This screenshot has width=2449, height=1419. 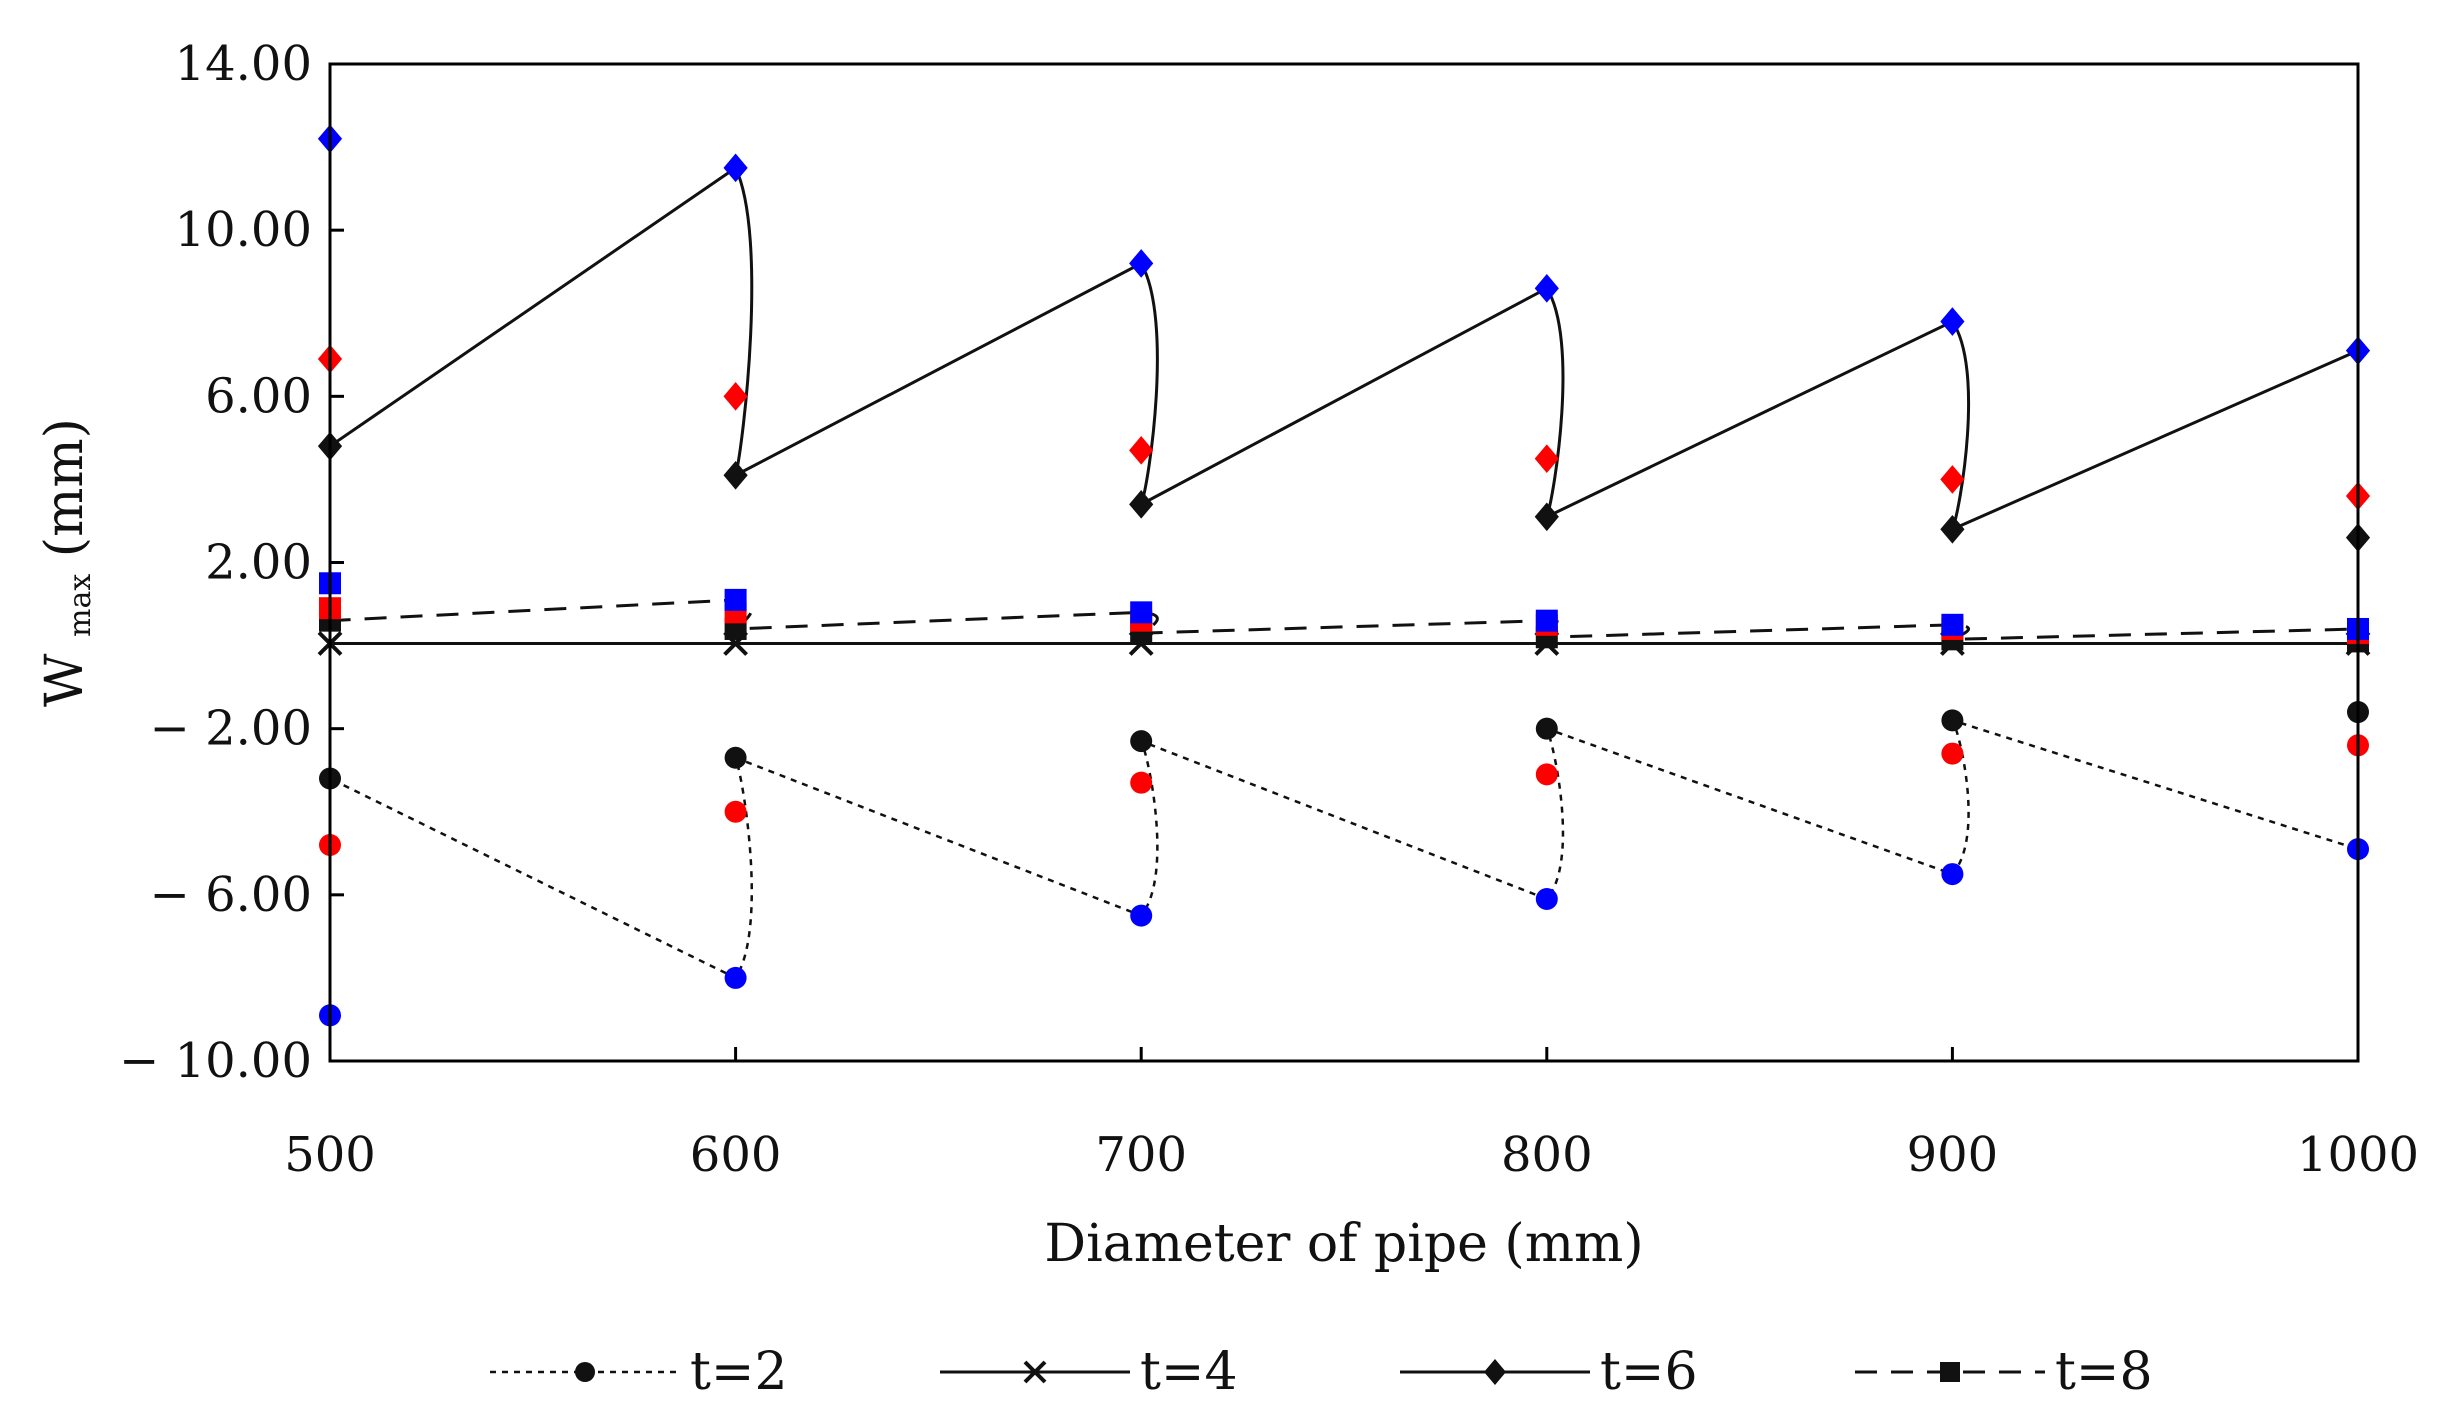 What do you see at coordinates (258, 396) in the screenshot?
I see `y-tick-label: 6.00` at bounding box center [258, 396].